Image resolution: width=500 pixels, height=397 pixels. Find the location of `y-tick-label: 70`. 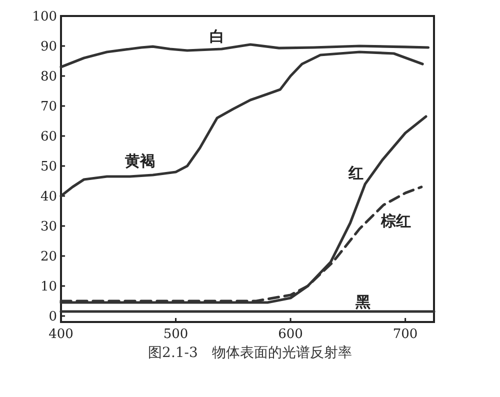

y-tick-label: 70 is located at coordinates (48, 107).